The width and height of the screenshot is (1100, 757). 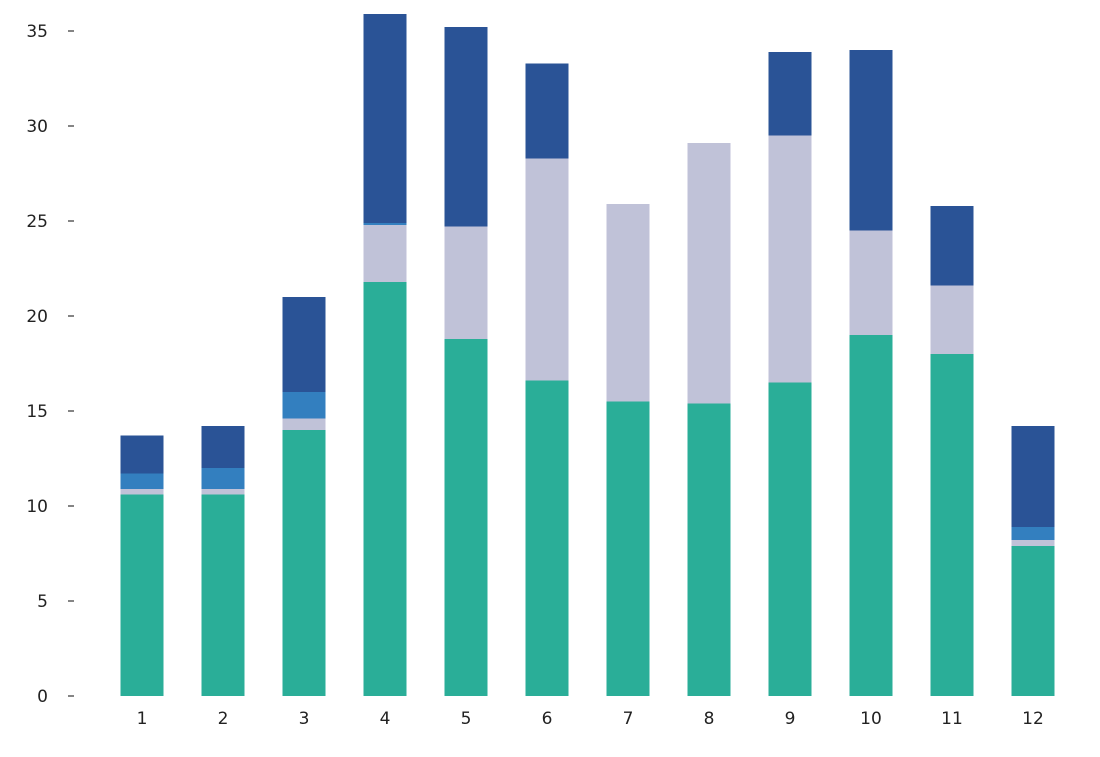 What do you see at coordinates (50, 364) in the screenshot?
I see `y-axis: 0 5 10 15 20 25 30 35` at bounding box center [50, 364].